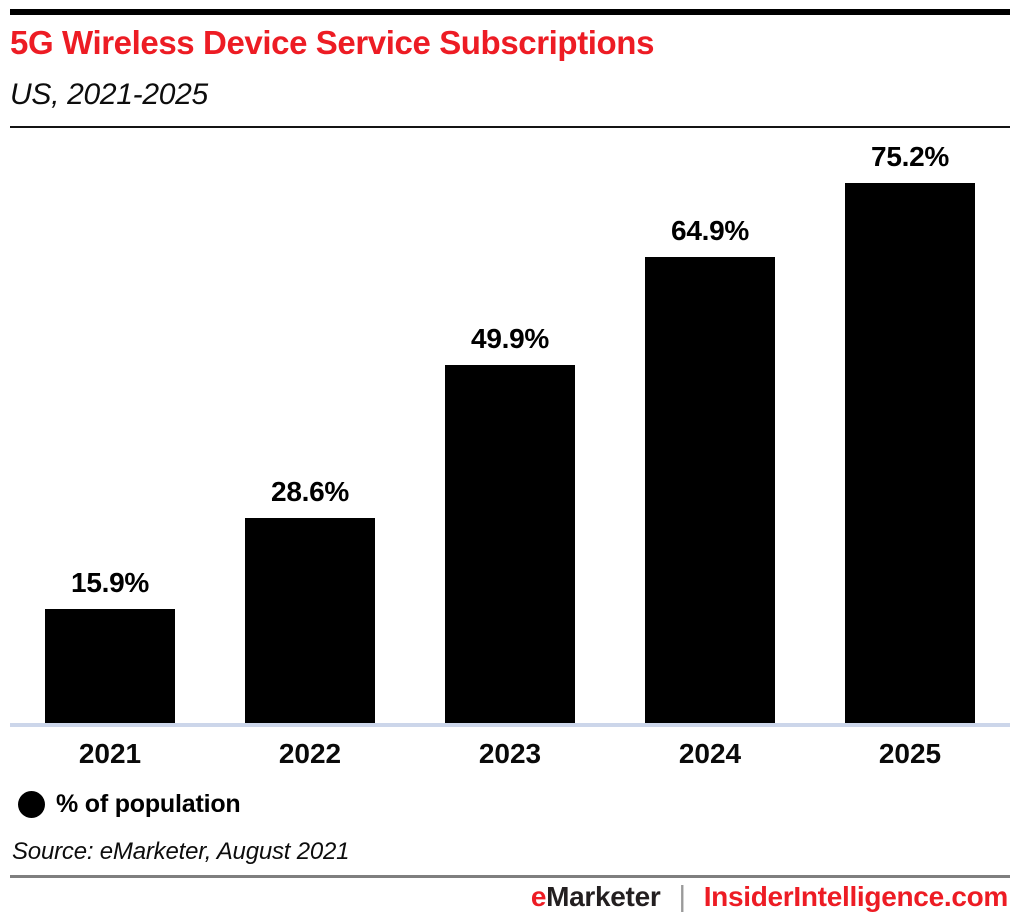 The width and height of the screenshot is (1020, 920). Describe the element at coordinates (710, 469) in the screenshot. I see `bar-2024: 64.9%` at that location.